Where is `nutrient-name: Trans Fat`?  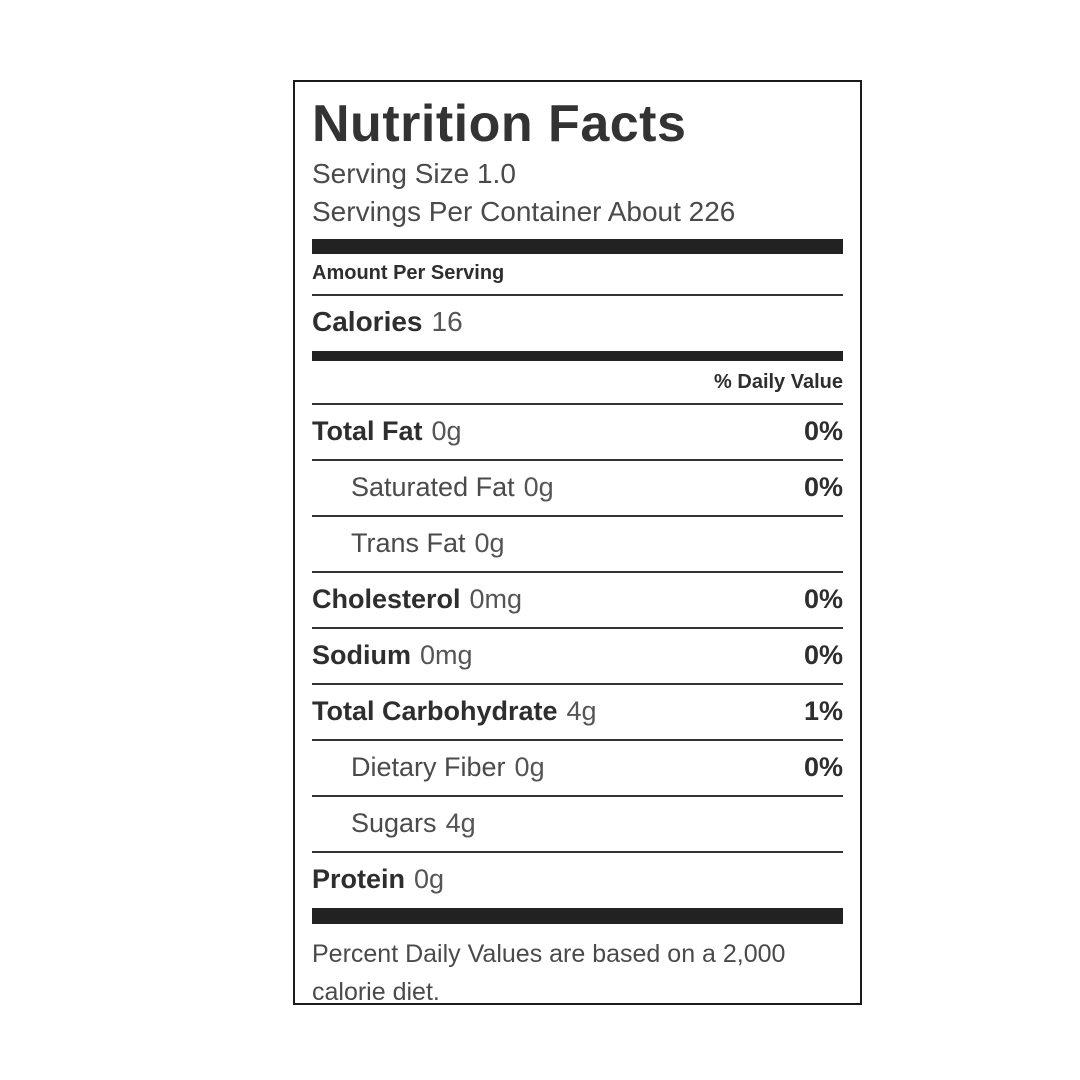 nutrient-name: Trans Fat is located at coordinates (408, 543).